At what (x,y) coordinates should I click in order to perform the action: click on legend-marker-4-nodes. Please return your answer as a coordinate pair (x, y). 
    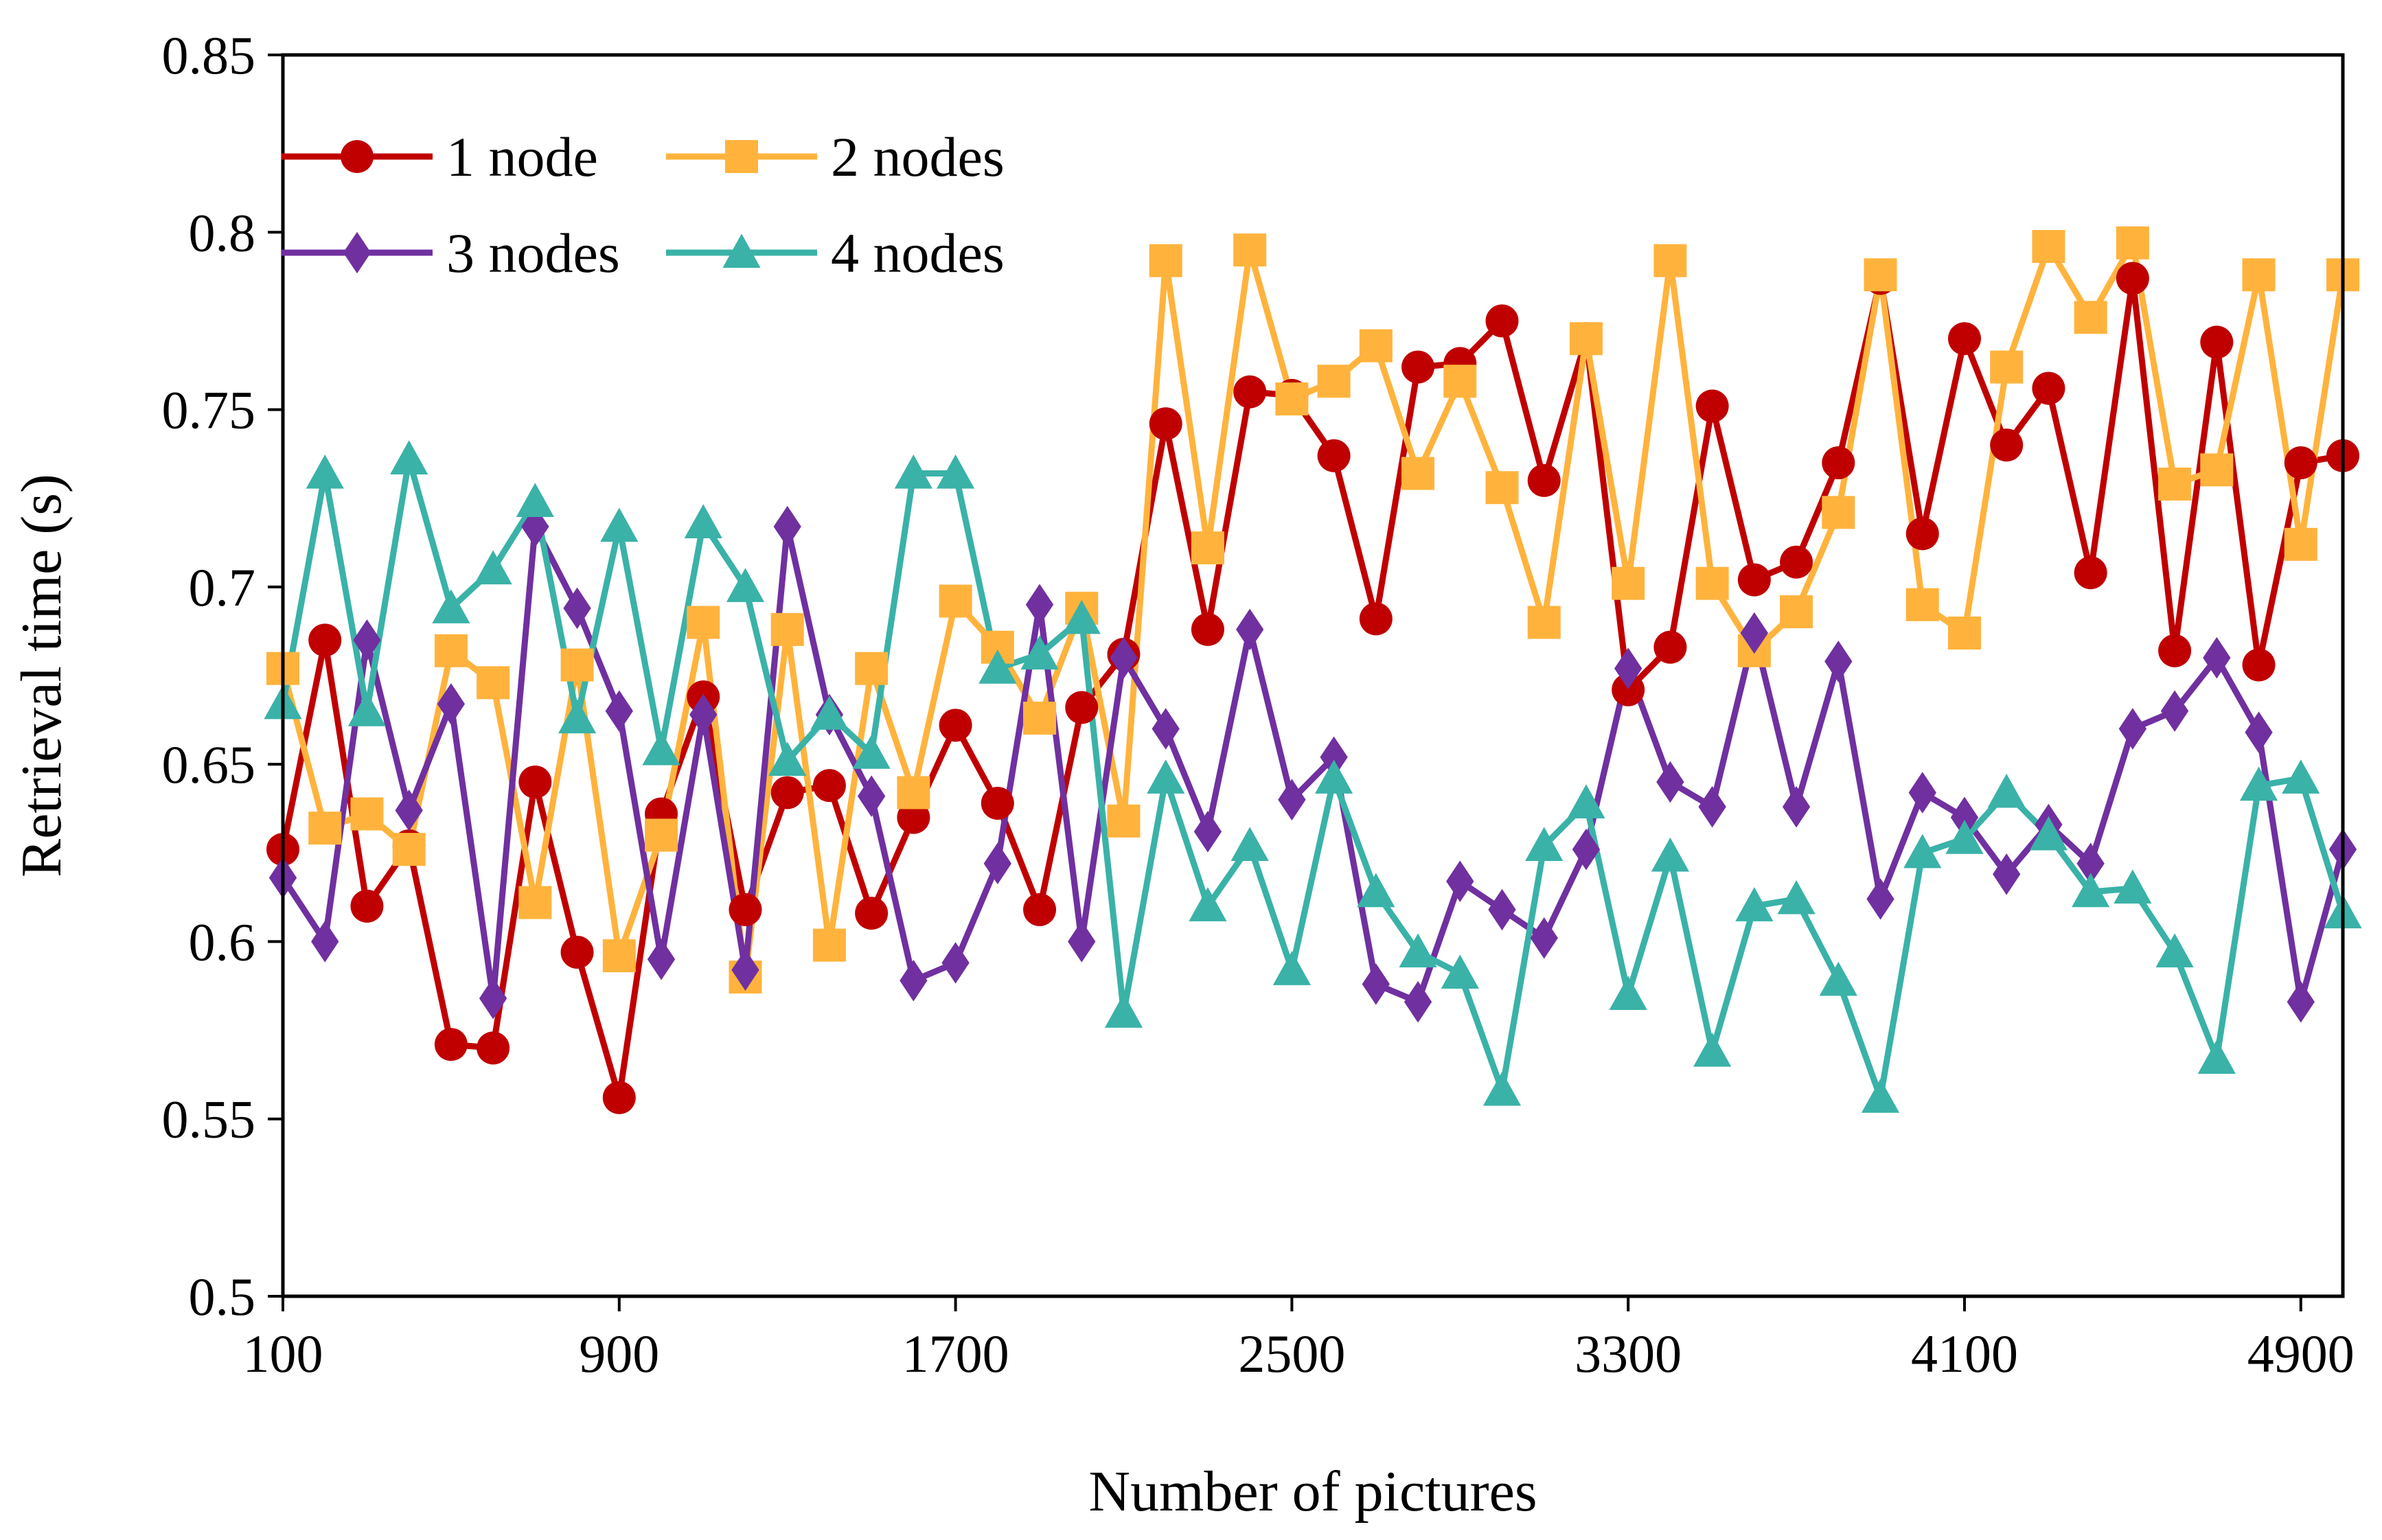
    Looking at the image, I should click on (742, 250).